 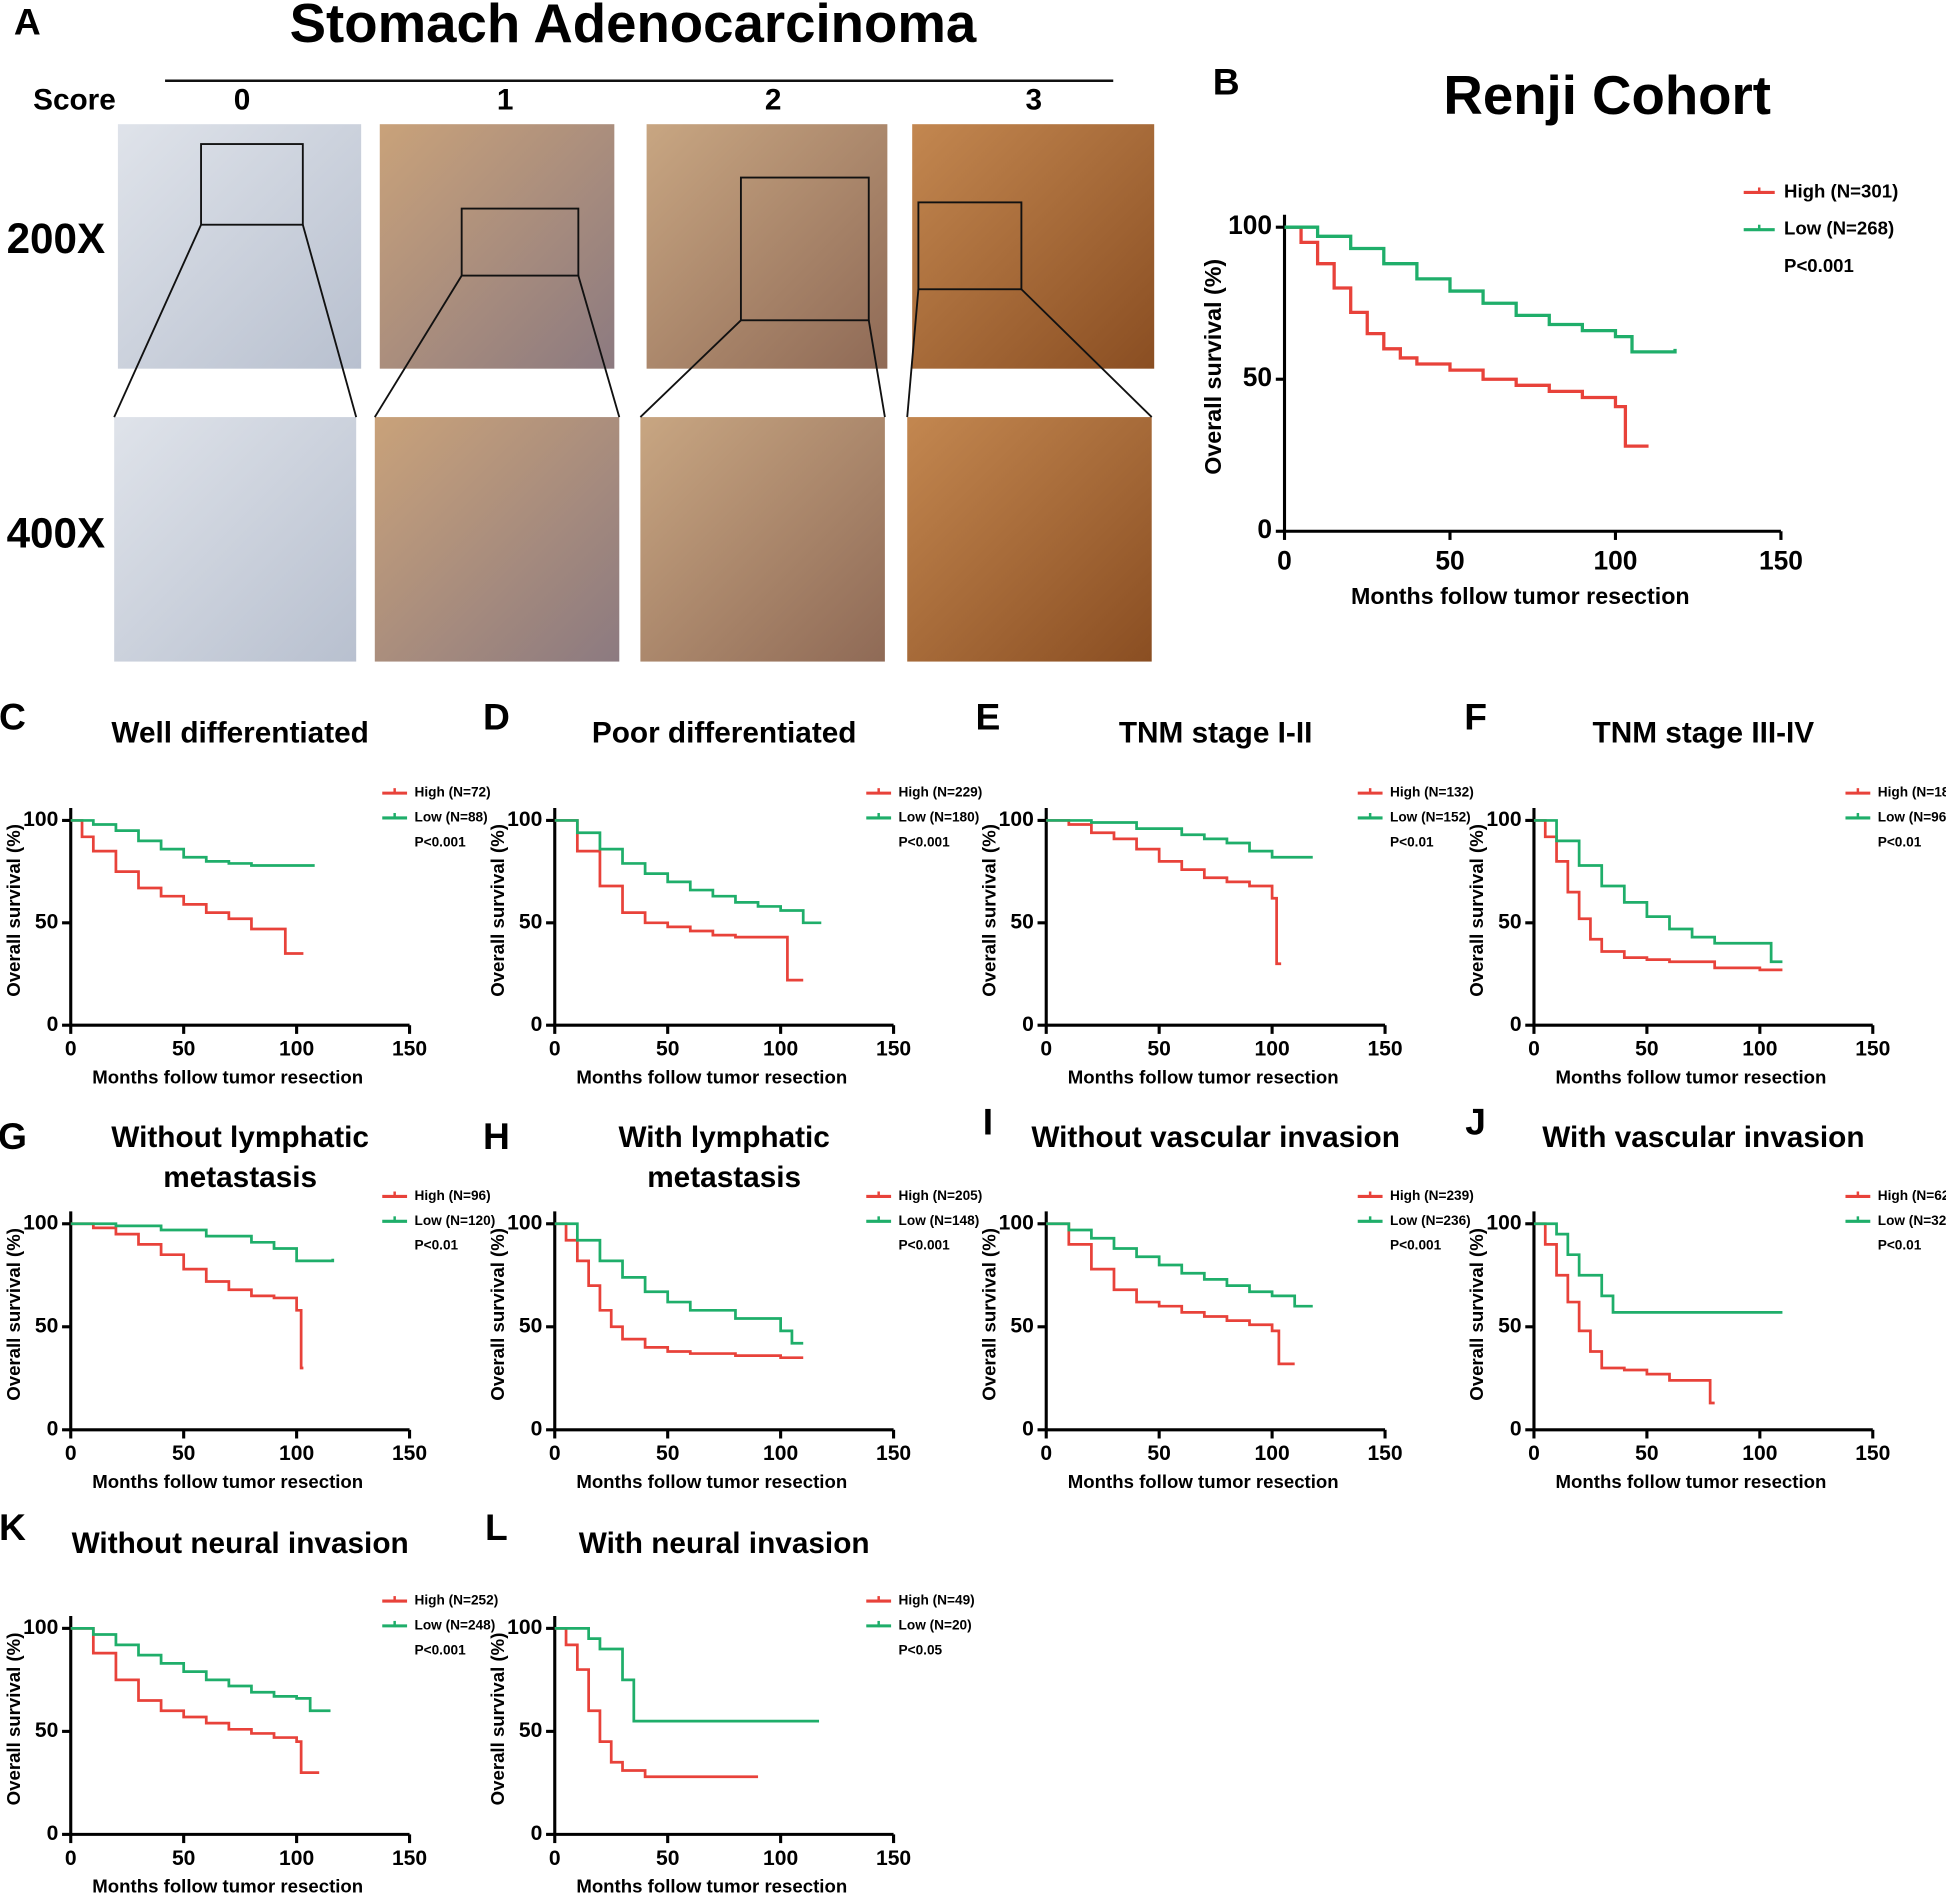 I want to click on chart-title: Well differentiated, so click(x=239, y=733).